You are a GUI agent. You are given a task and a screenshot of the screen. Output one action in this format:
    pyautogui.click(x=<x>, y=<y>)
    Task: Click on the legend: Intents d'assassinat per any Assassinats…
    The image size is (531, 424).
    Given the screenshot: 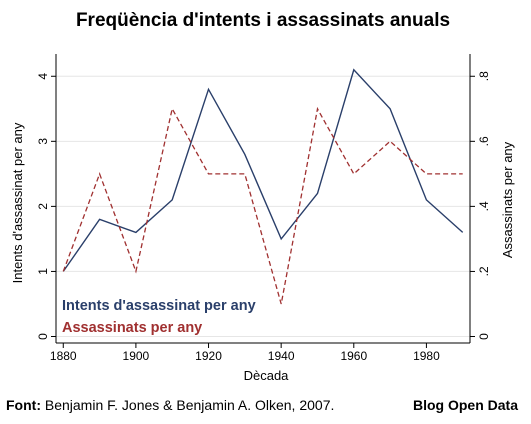 What is the action you would take?
    pyautogui.click(x=159, y=317)
    